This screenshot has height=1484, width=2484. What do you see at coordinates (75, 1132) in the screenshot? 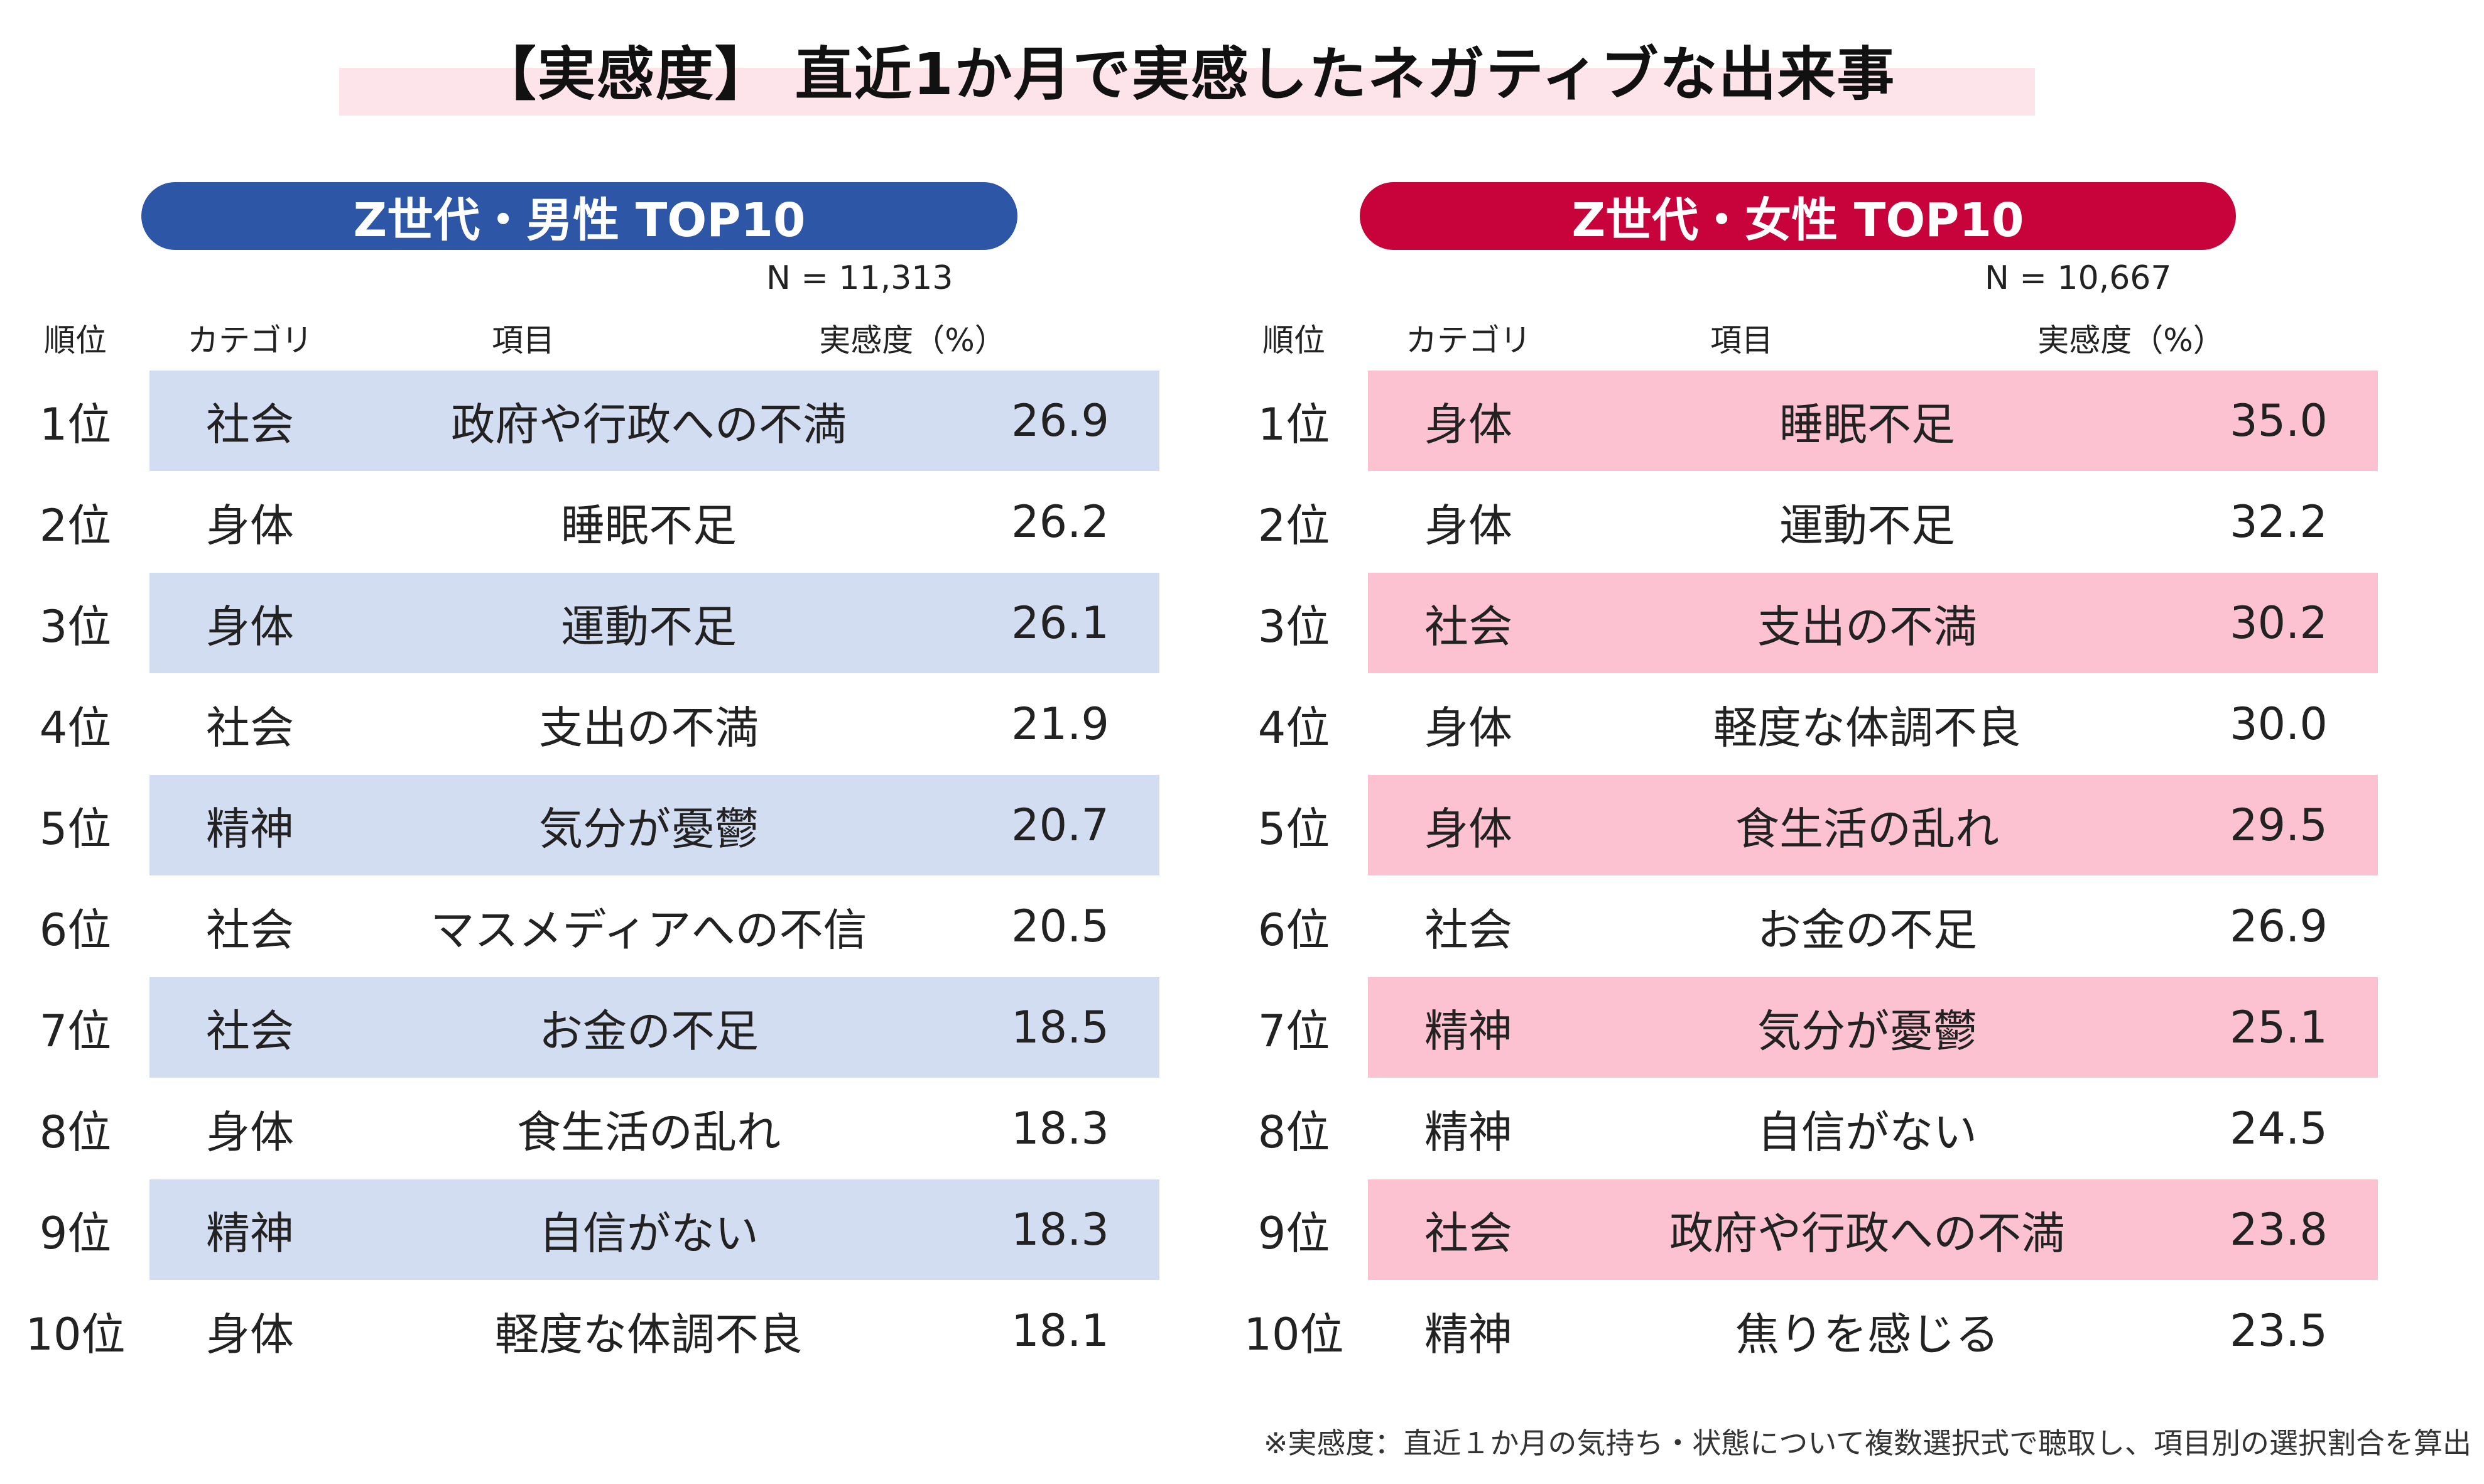
I see `rank-cell: 8位` at bounding box center [75, 1132].